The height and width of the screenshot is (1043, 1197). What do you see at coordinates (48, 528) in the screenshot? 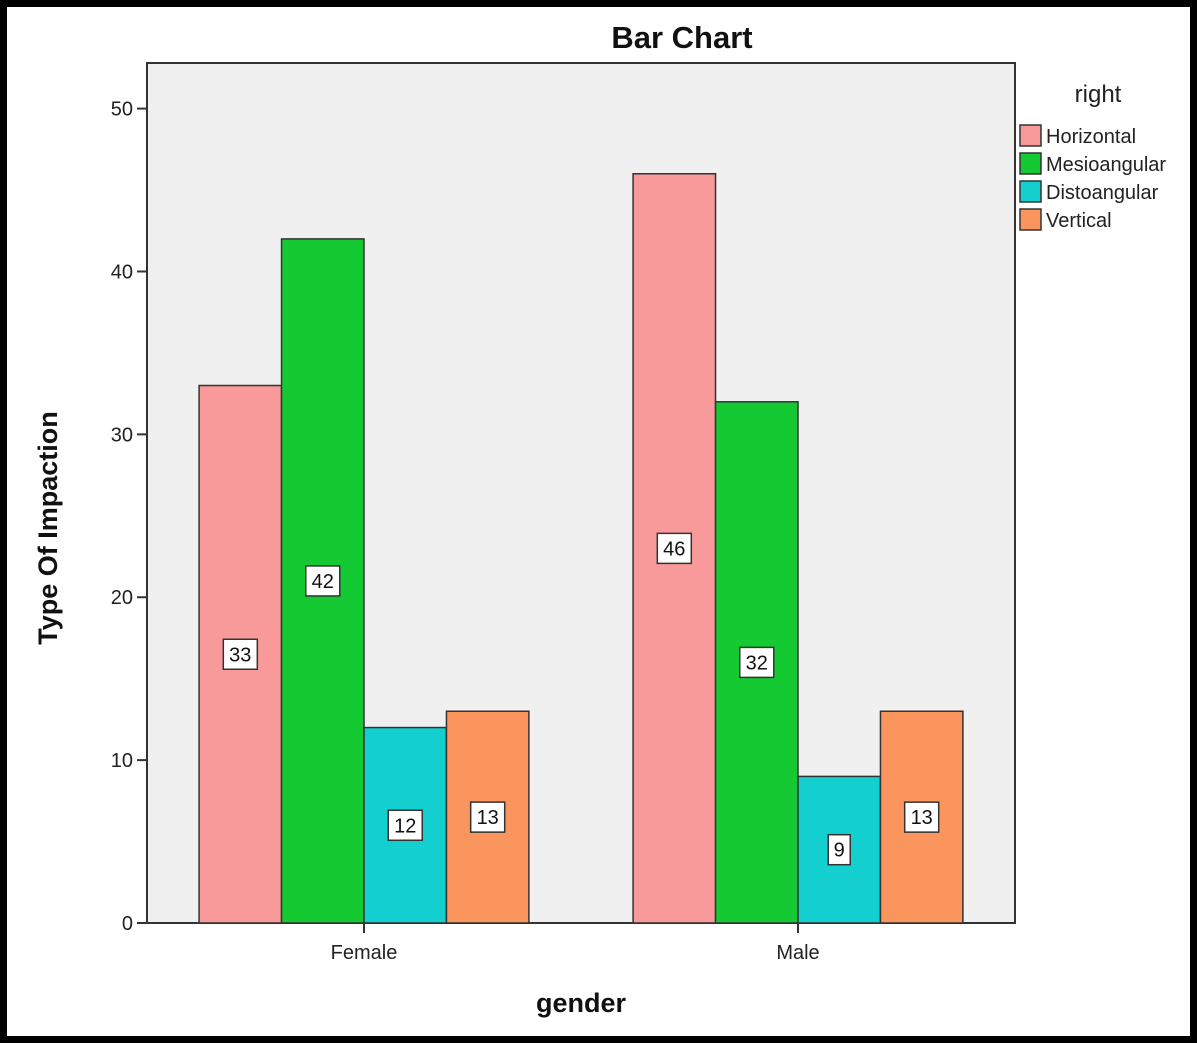
I see `y-axis-title: Type Of Impaction` at bounding box center [48, 528].